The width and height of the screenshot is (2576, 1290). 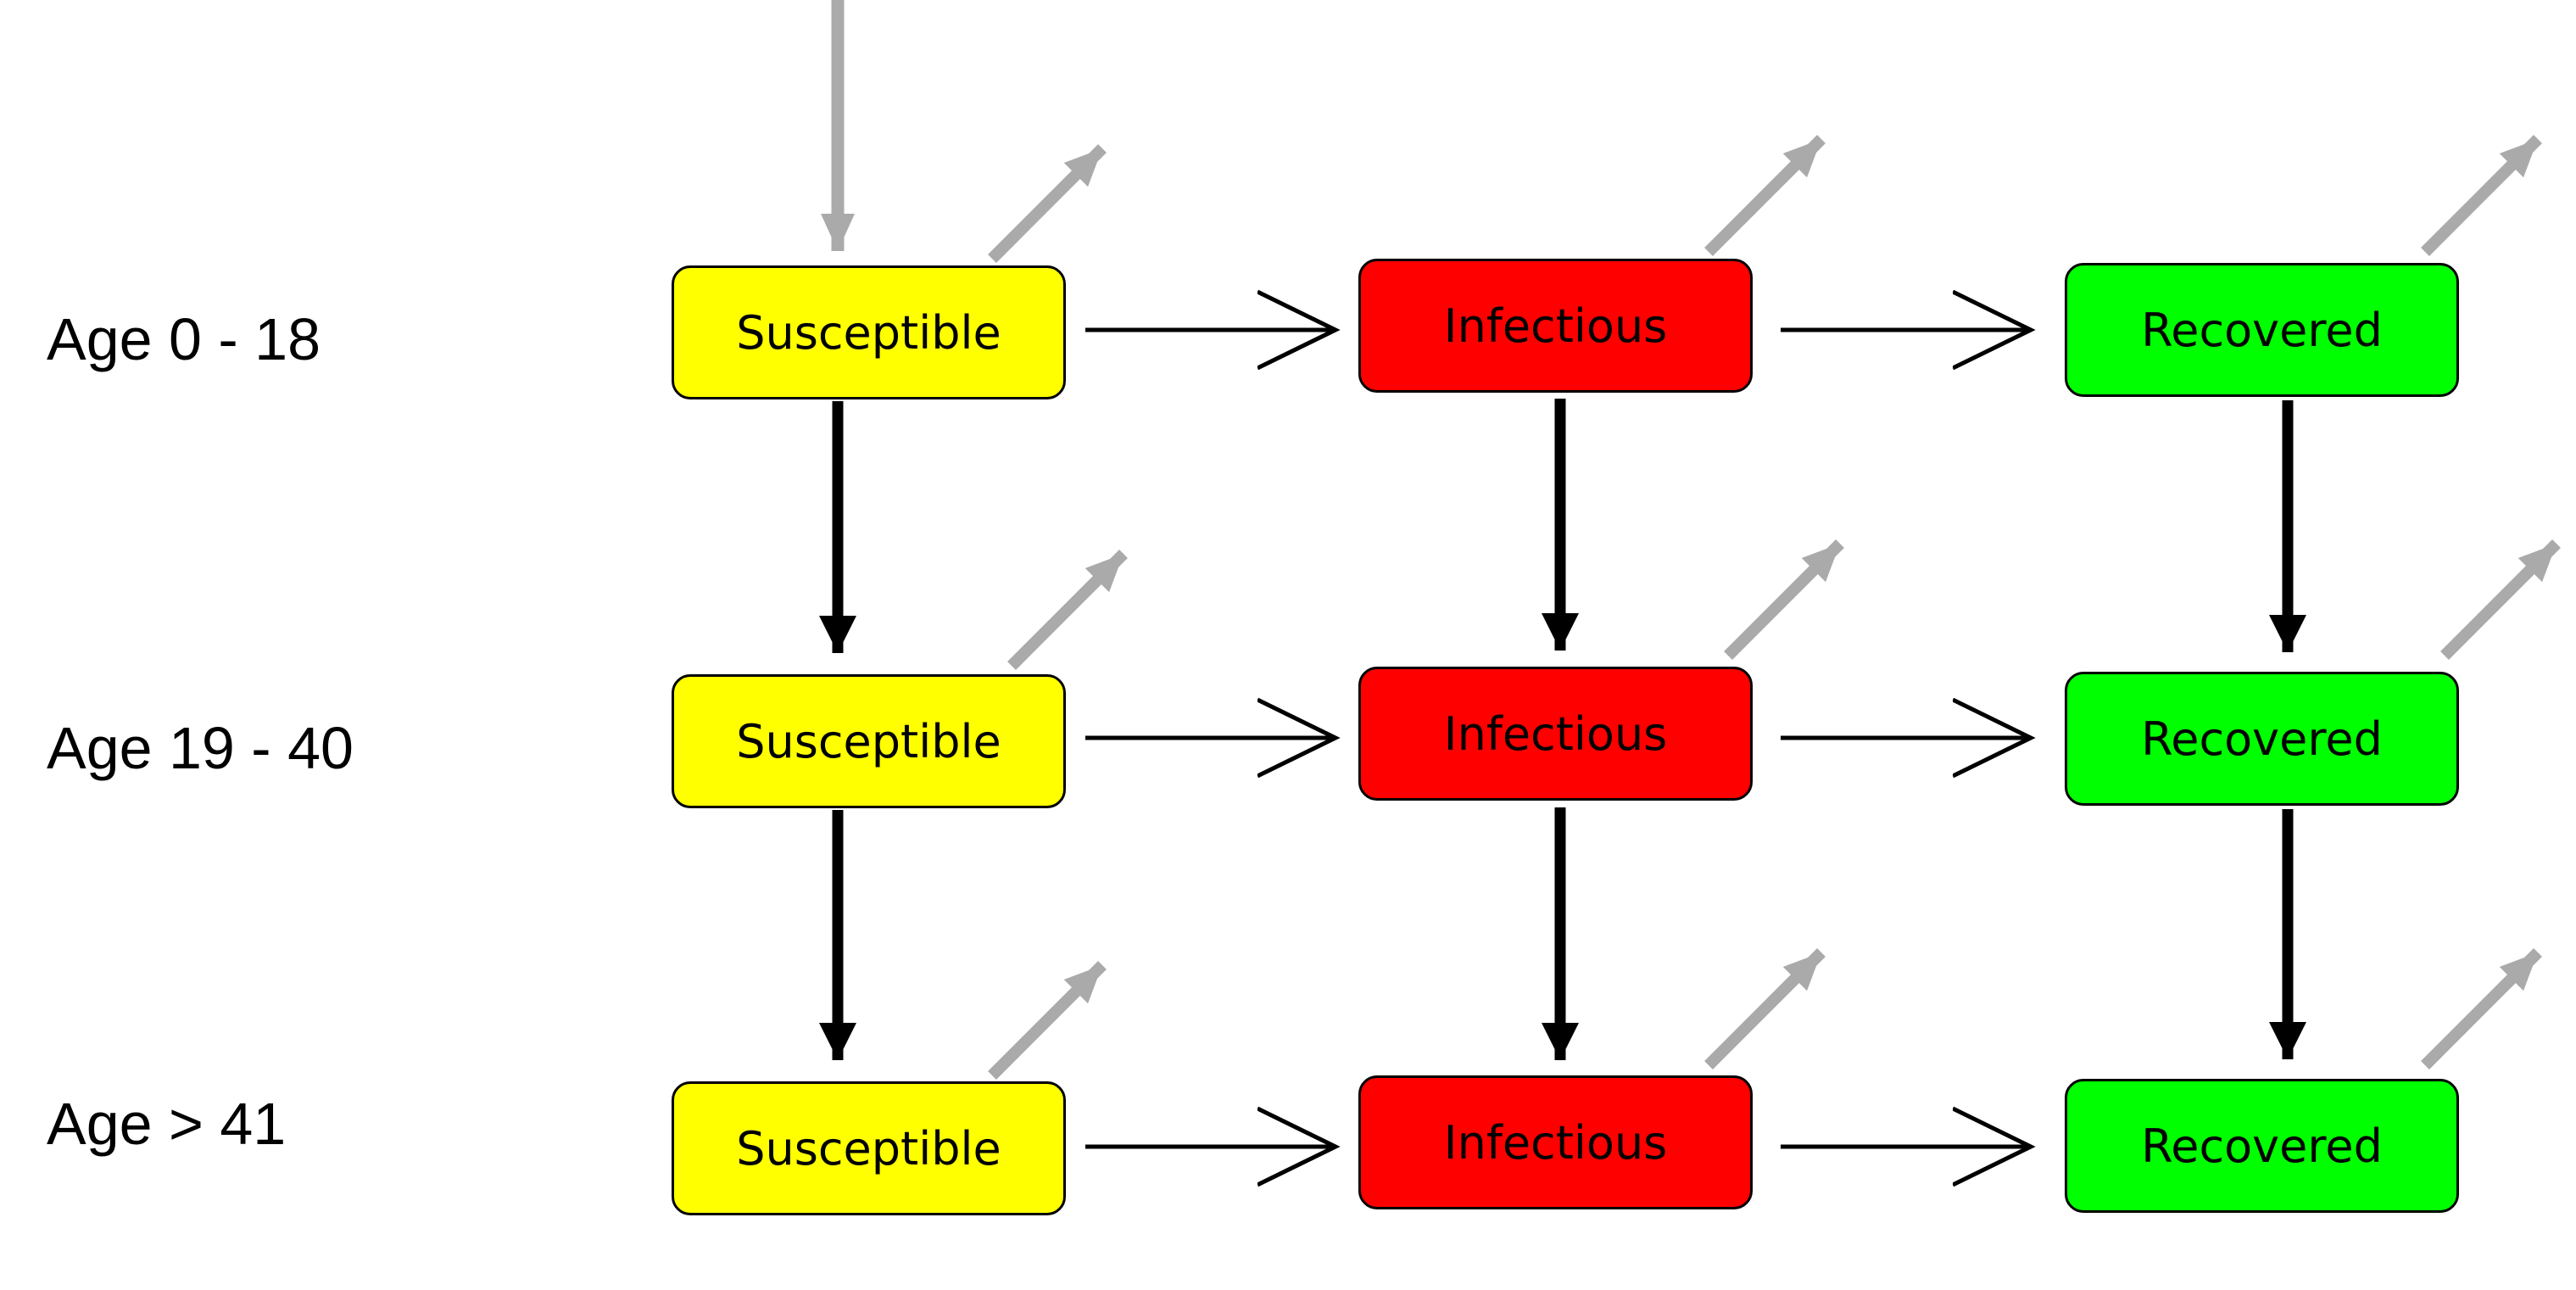 I want to click on outflow-arrow-recovered-row2, so click(x=2500, y=599).